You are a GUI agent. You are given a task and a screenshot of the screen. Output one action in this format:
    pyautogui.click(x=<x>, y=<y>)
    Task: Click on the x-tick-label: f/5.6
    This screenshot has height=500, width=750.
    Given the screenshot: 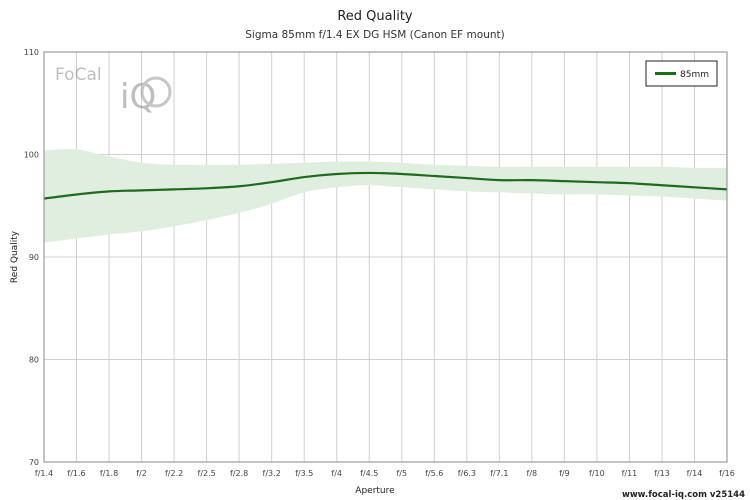 What is the action you would take?
    pyautogui.click(x=434, y=473)
    